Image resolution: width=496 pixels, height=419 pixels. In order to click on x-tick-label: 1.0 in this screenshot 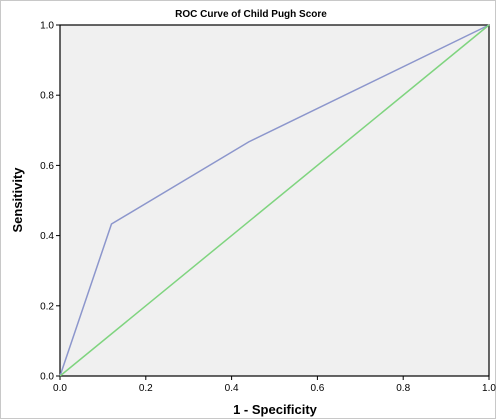, I will do `click(489, 388)`.